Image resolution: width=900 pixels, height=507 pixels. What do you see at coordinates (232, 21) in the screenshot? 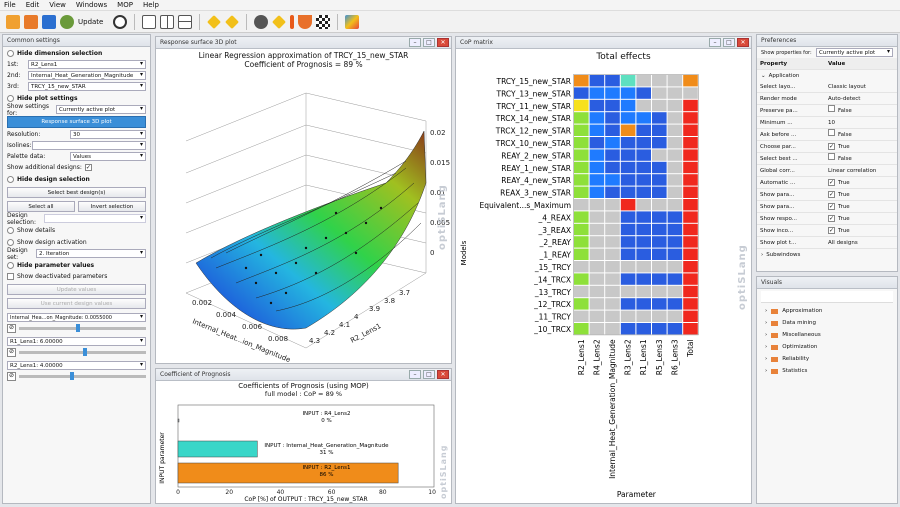
I see `diamond-icon` at bounding box center [232, 21].